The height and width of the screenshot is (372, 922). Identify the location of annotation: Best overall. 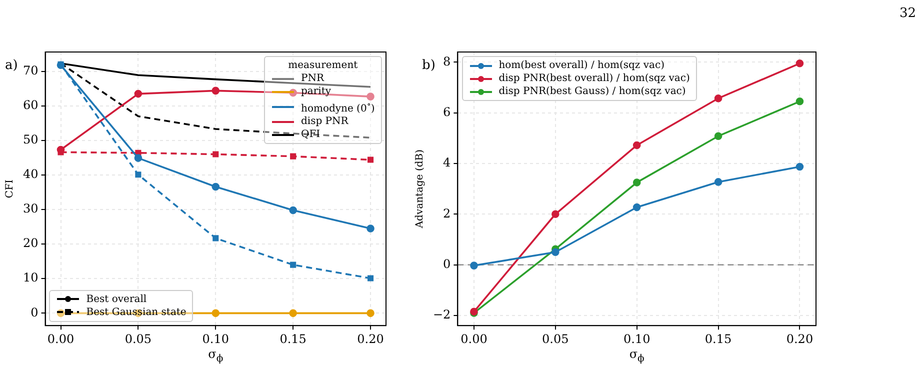
(116, 299).